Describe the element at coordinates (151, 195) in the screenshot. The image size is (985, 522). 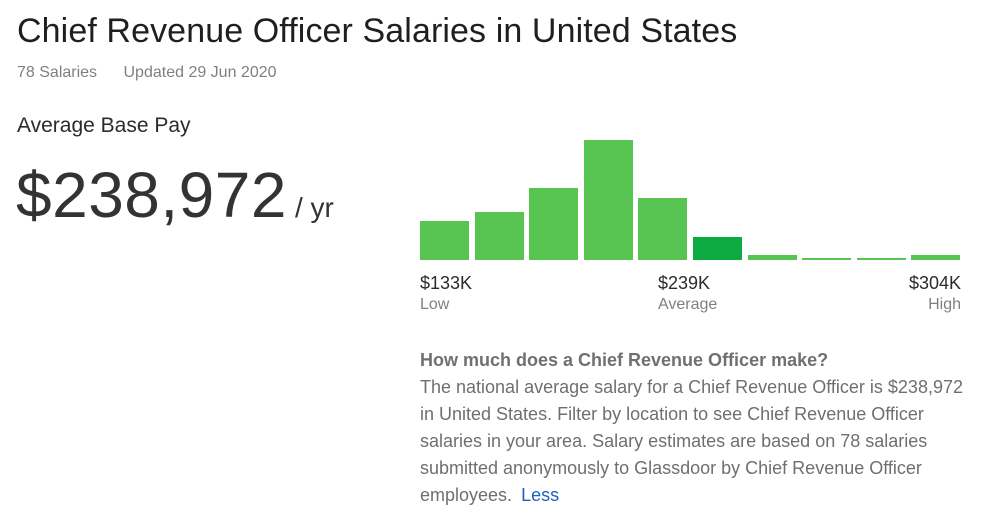
I see `average-pay-amount: $238,972` at that location.